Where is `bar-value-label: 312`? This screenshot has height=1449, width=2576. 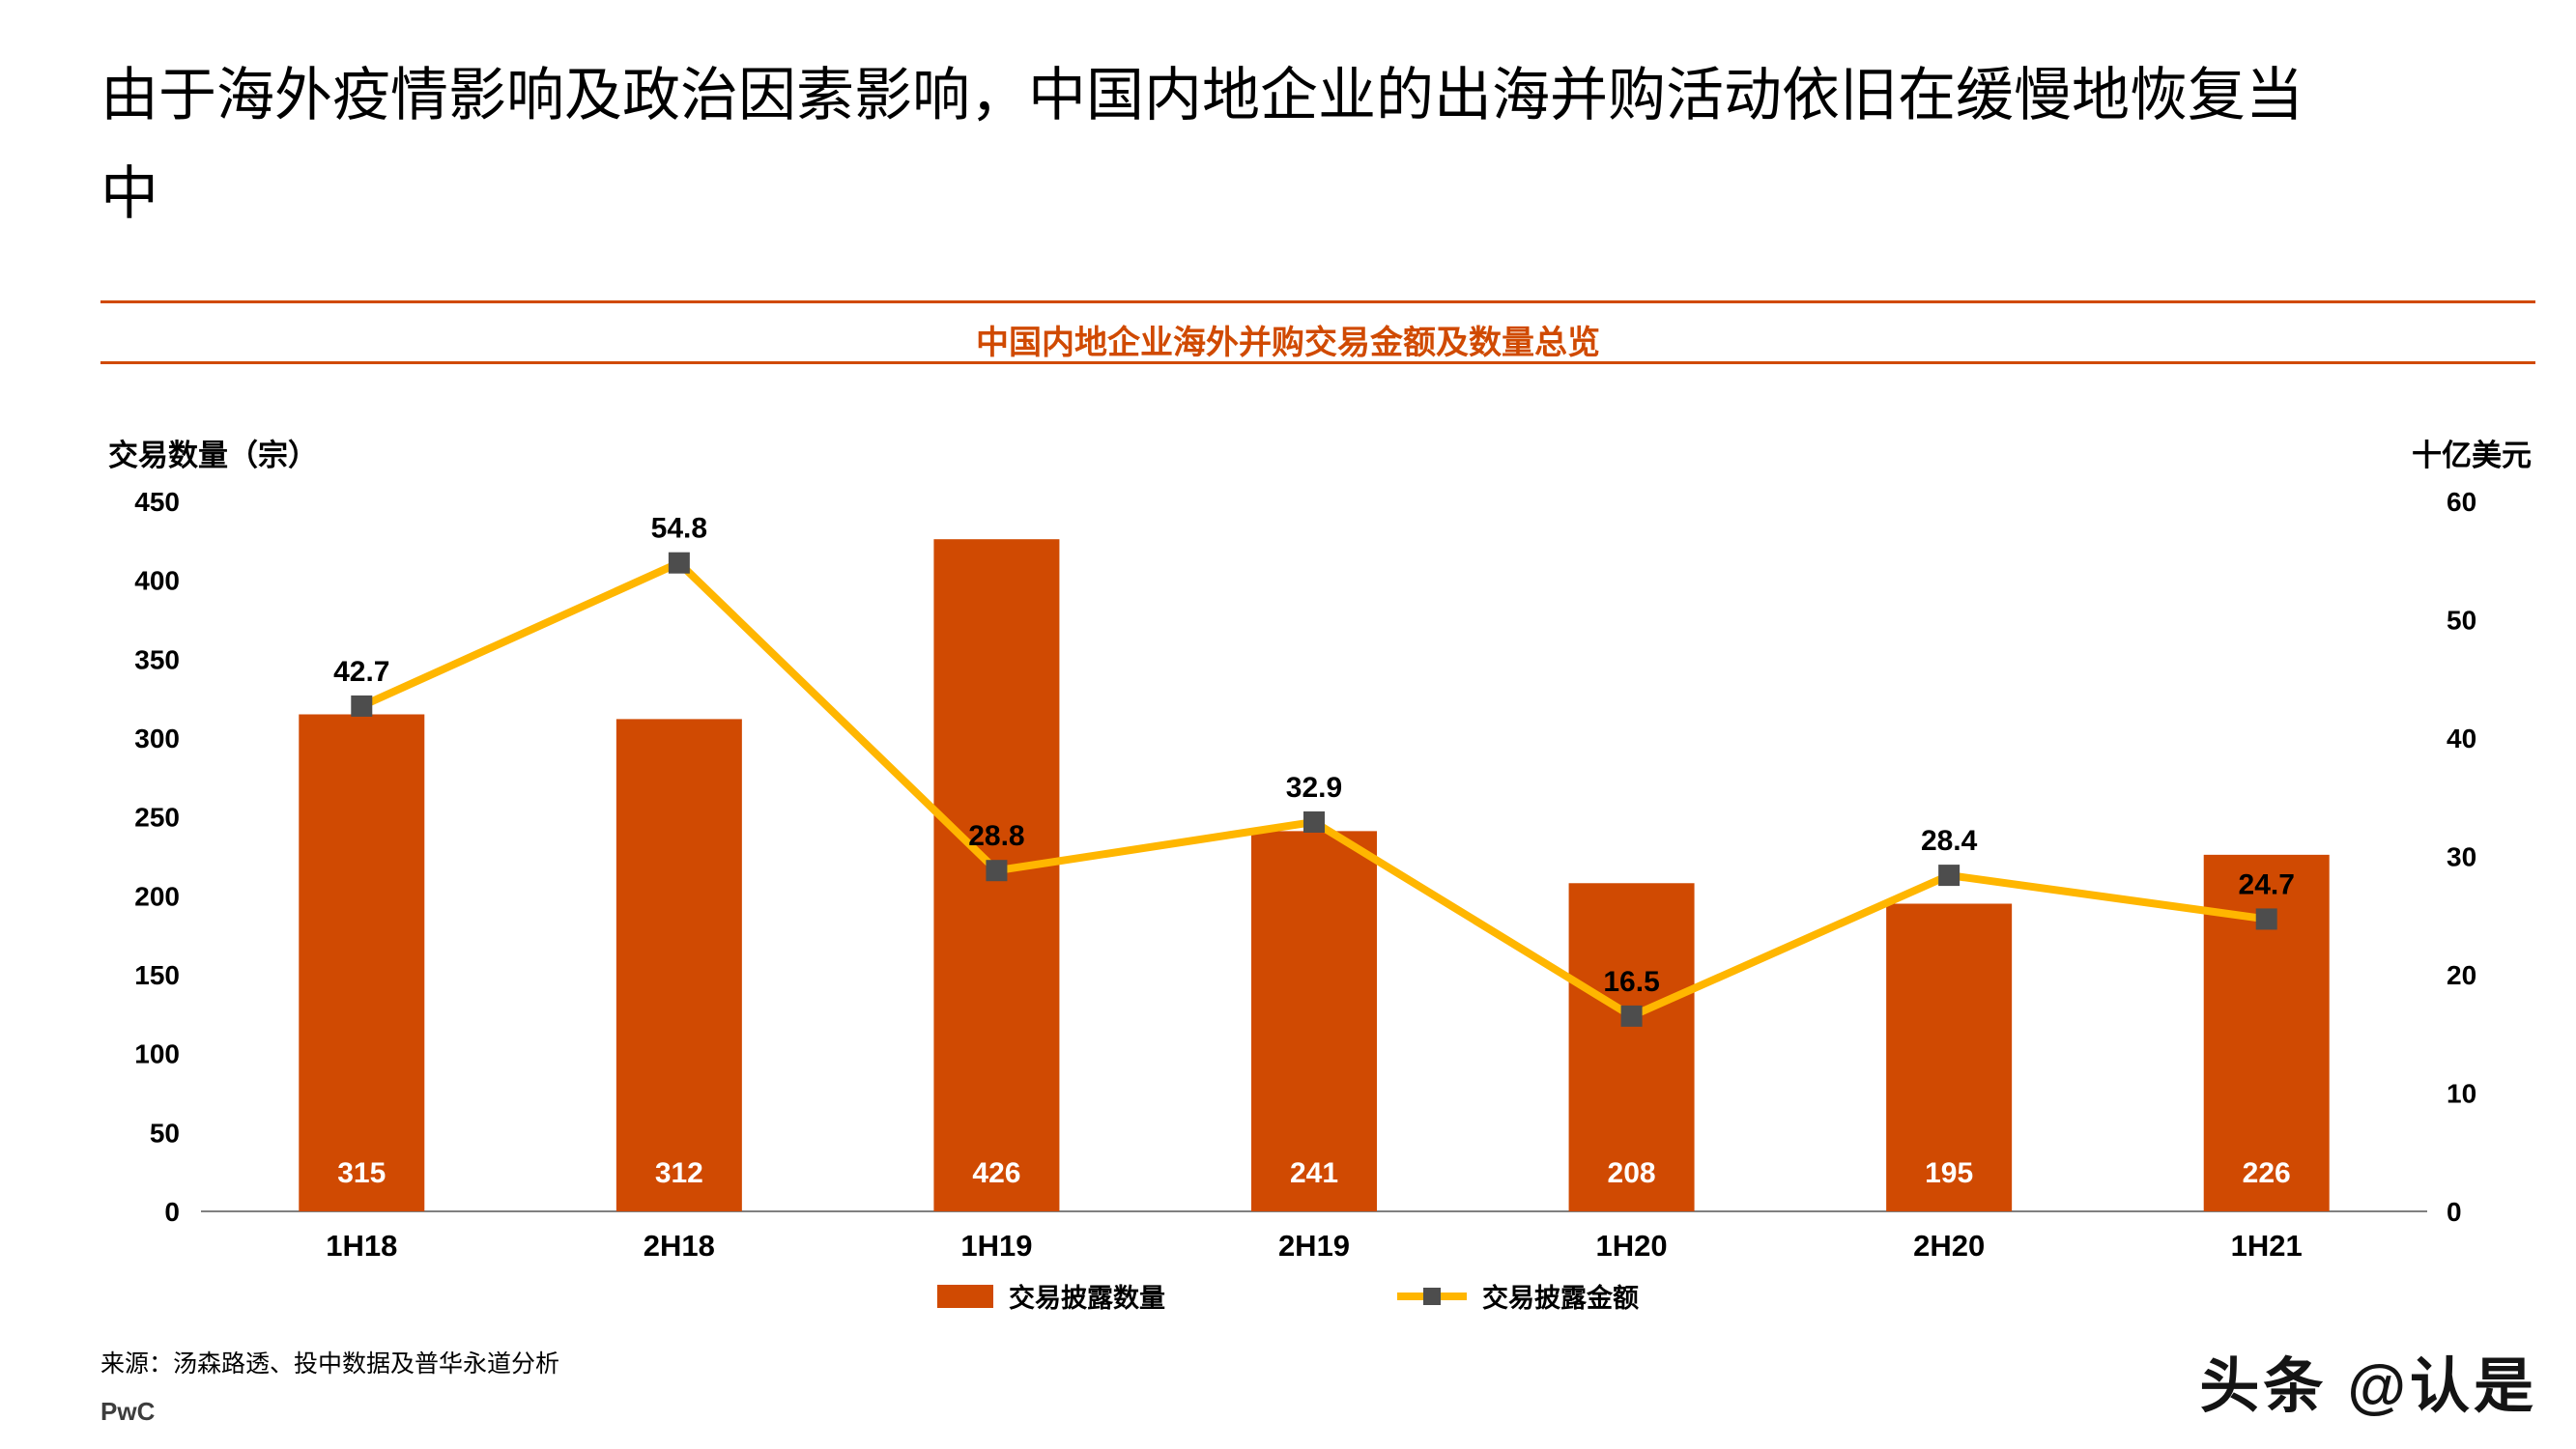 bar-value-label: 312 is located at coordinates (679, 1173).